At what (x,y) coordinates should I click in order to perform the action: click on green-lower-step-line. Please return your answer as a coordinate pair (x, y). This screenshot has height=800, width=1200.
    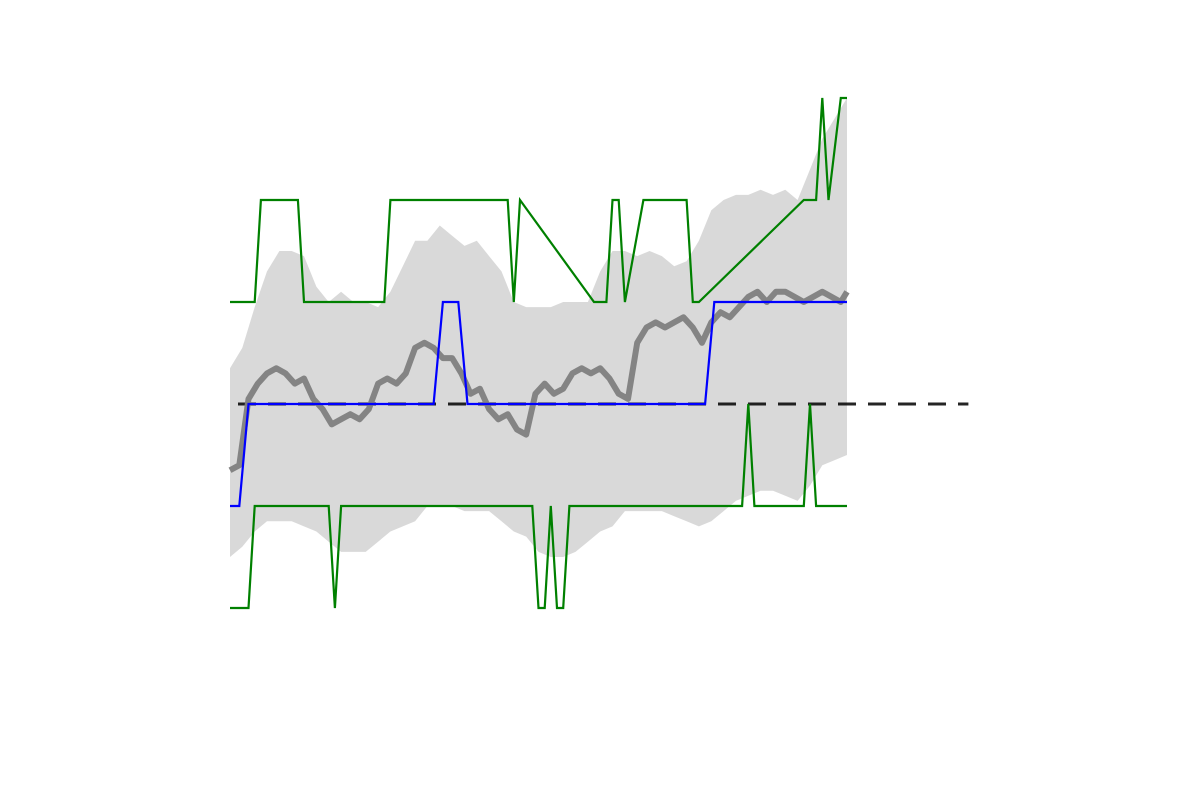
    Looking at the image, I should click on (538, 506).